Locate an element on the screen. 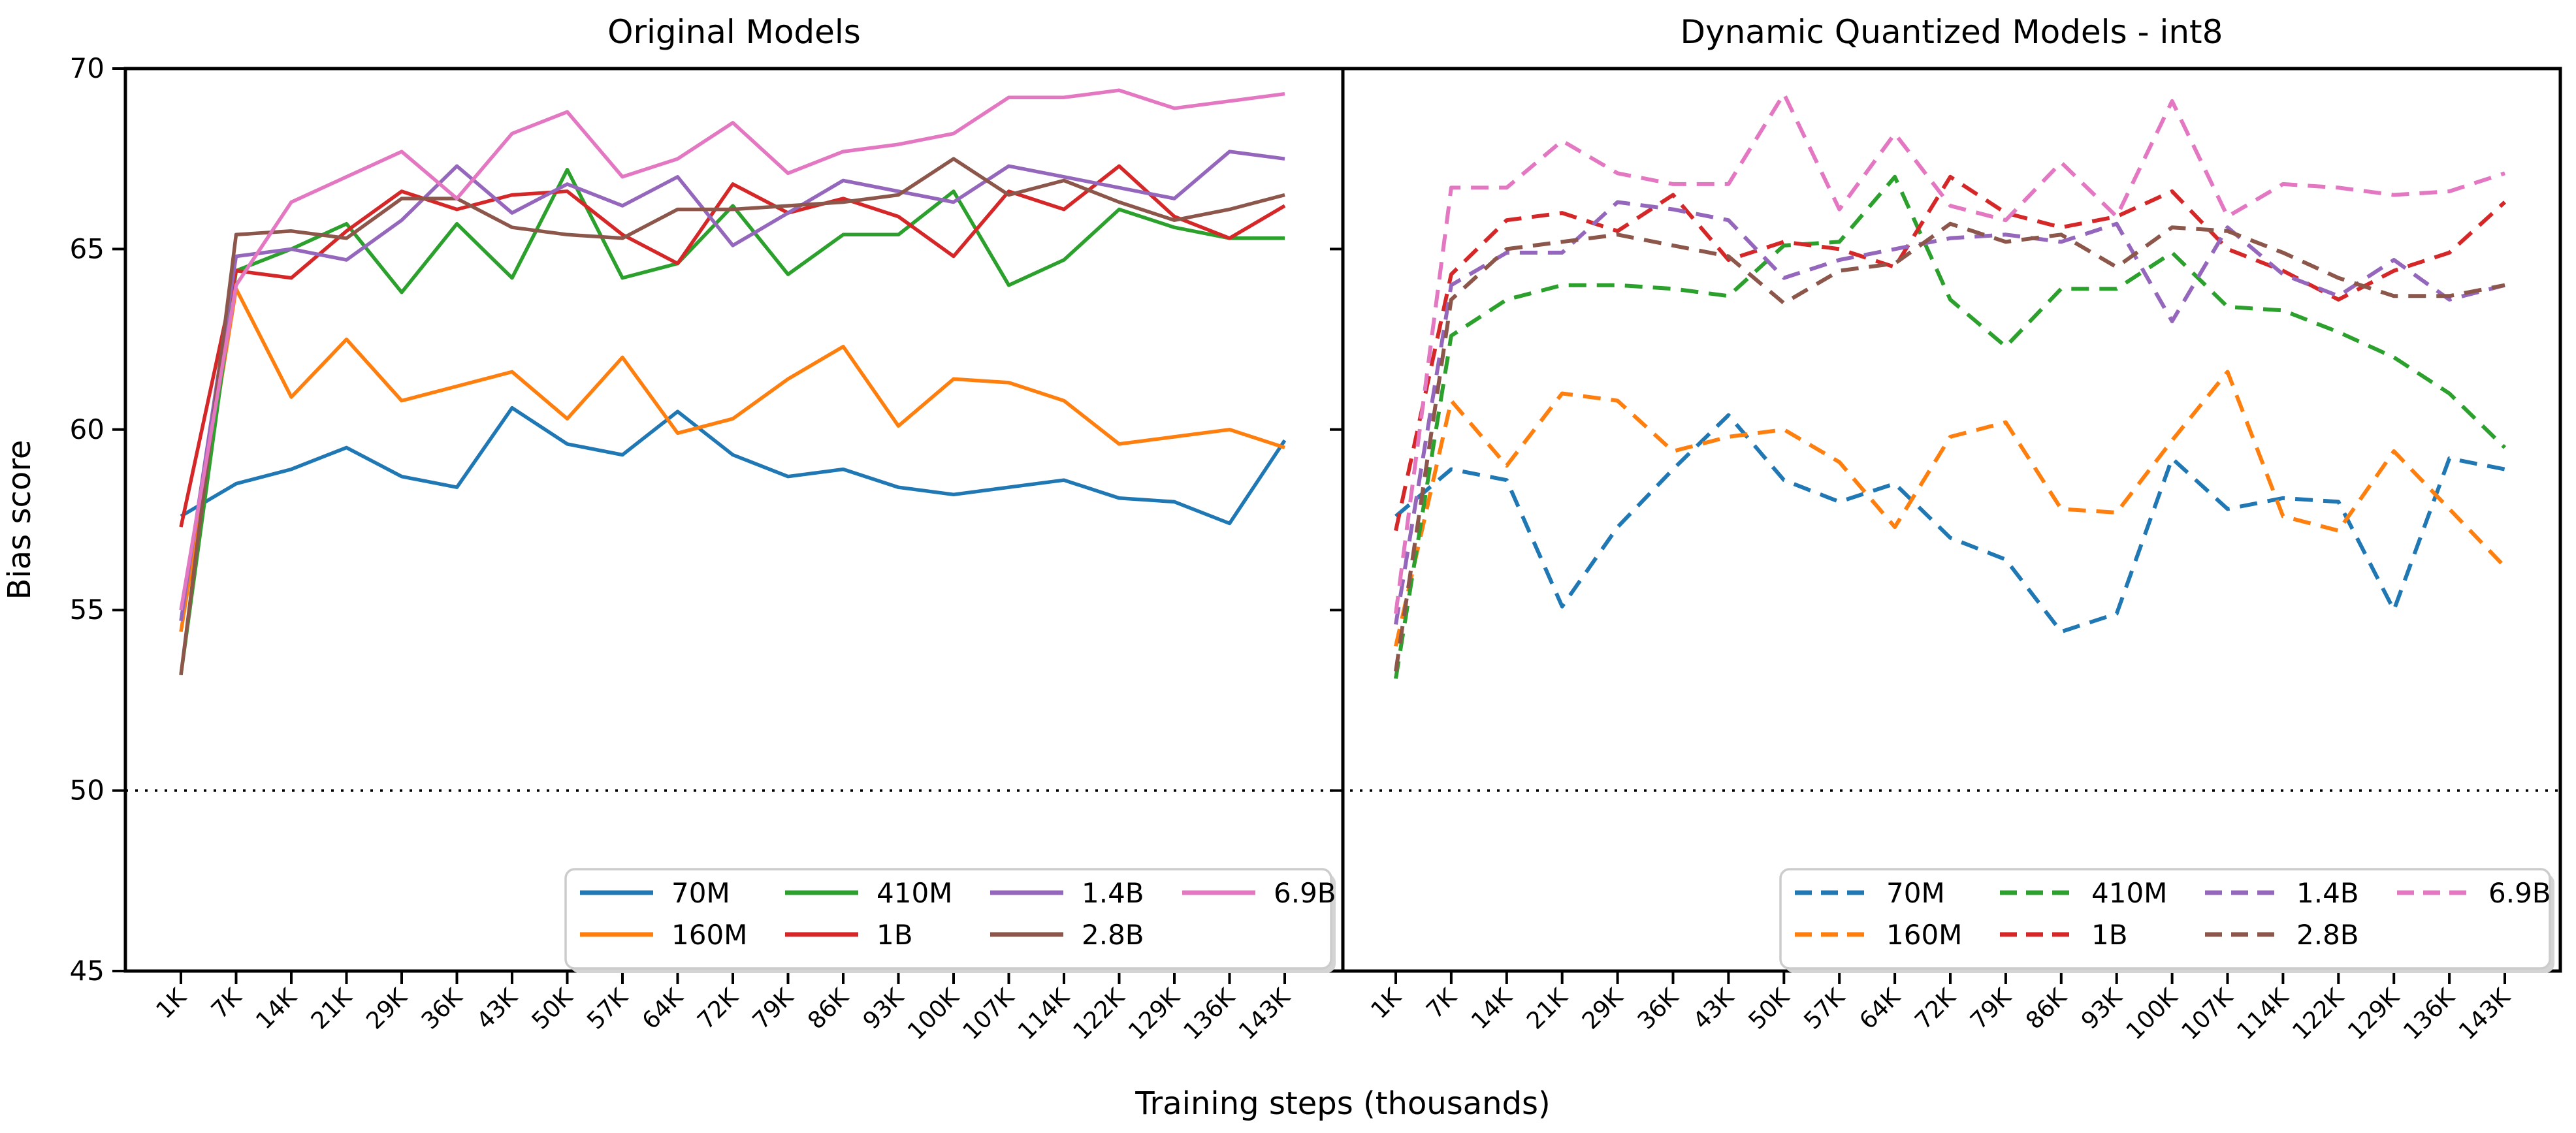  panel-title: Dynamic Quantized Models - int8 is located at coordinates (1952, 32).